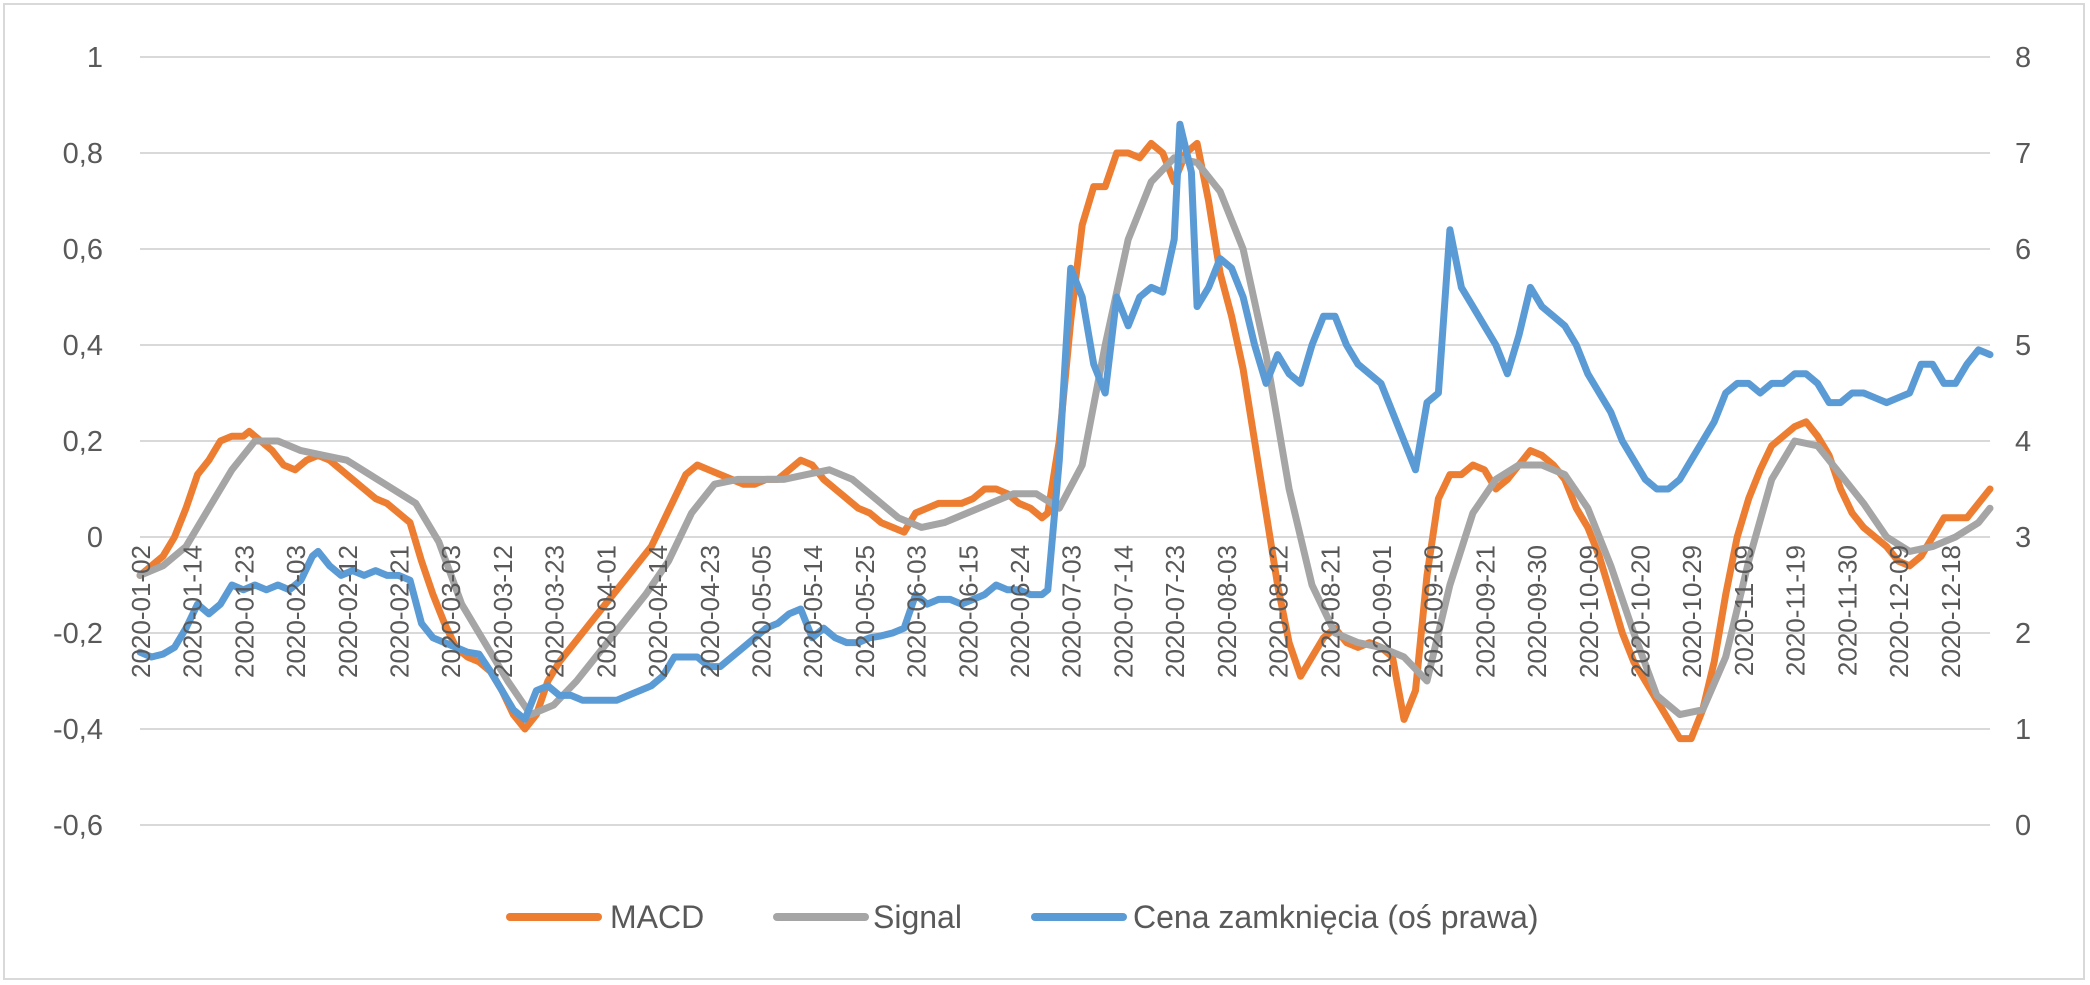 The image size is (2090, 985). Describe the element at coordinates (83, 346) in the screenshot. I see `y-left-tick-label: 0,4` at that location.